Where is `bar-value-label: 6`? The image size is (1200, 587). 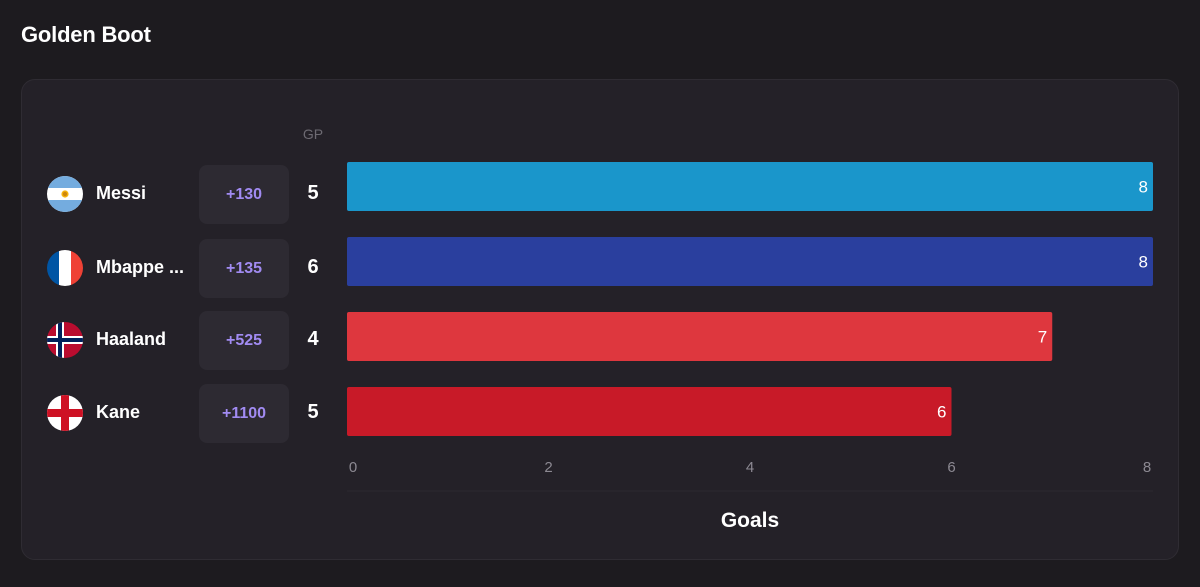 bar-value-label: 6 is located at coordinates (941, 412).